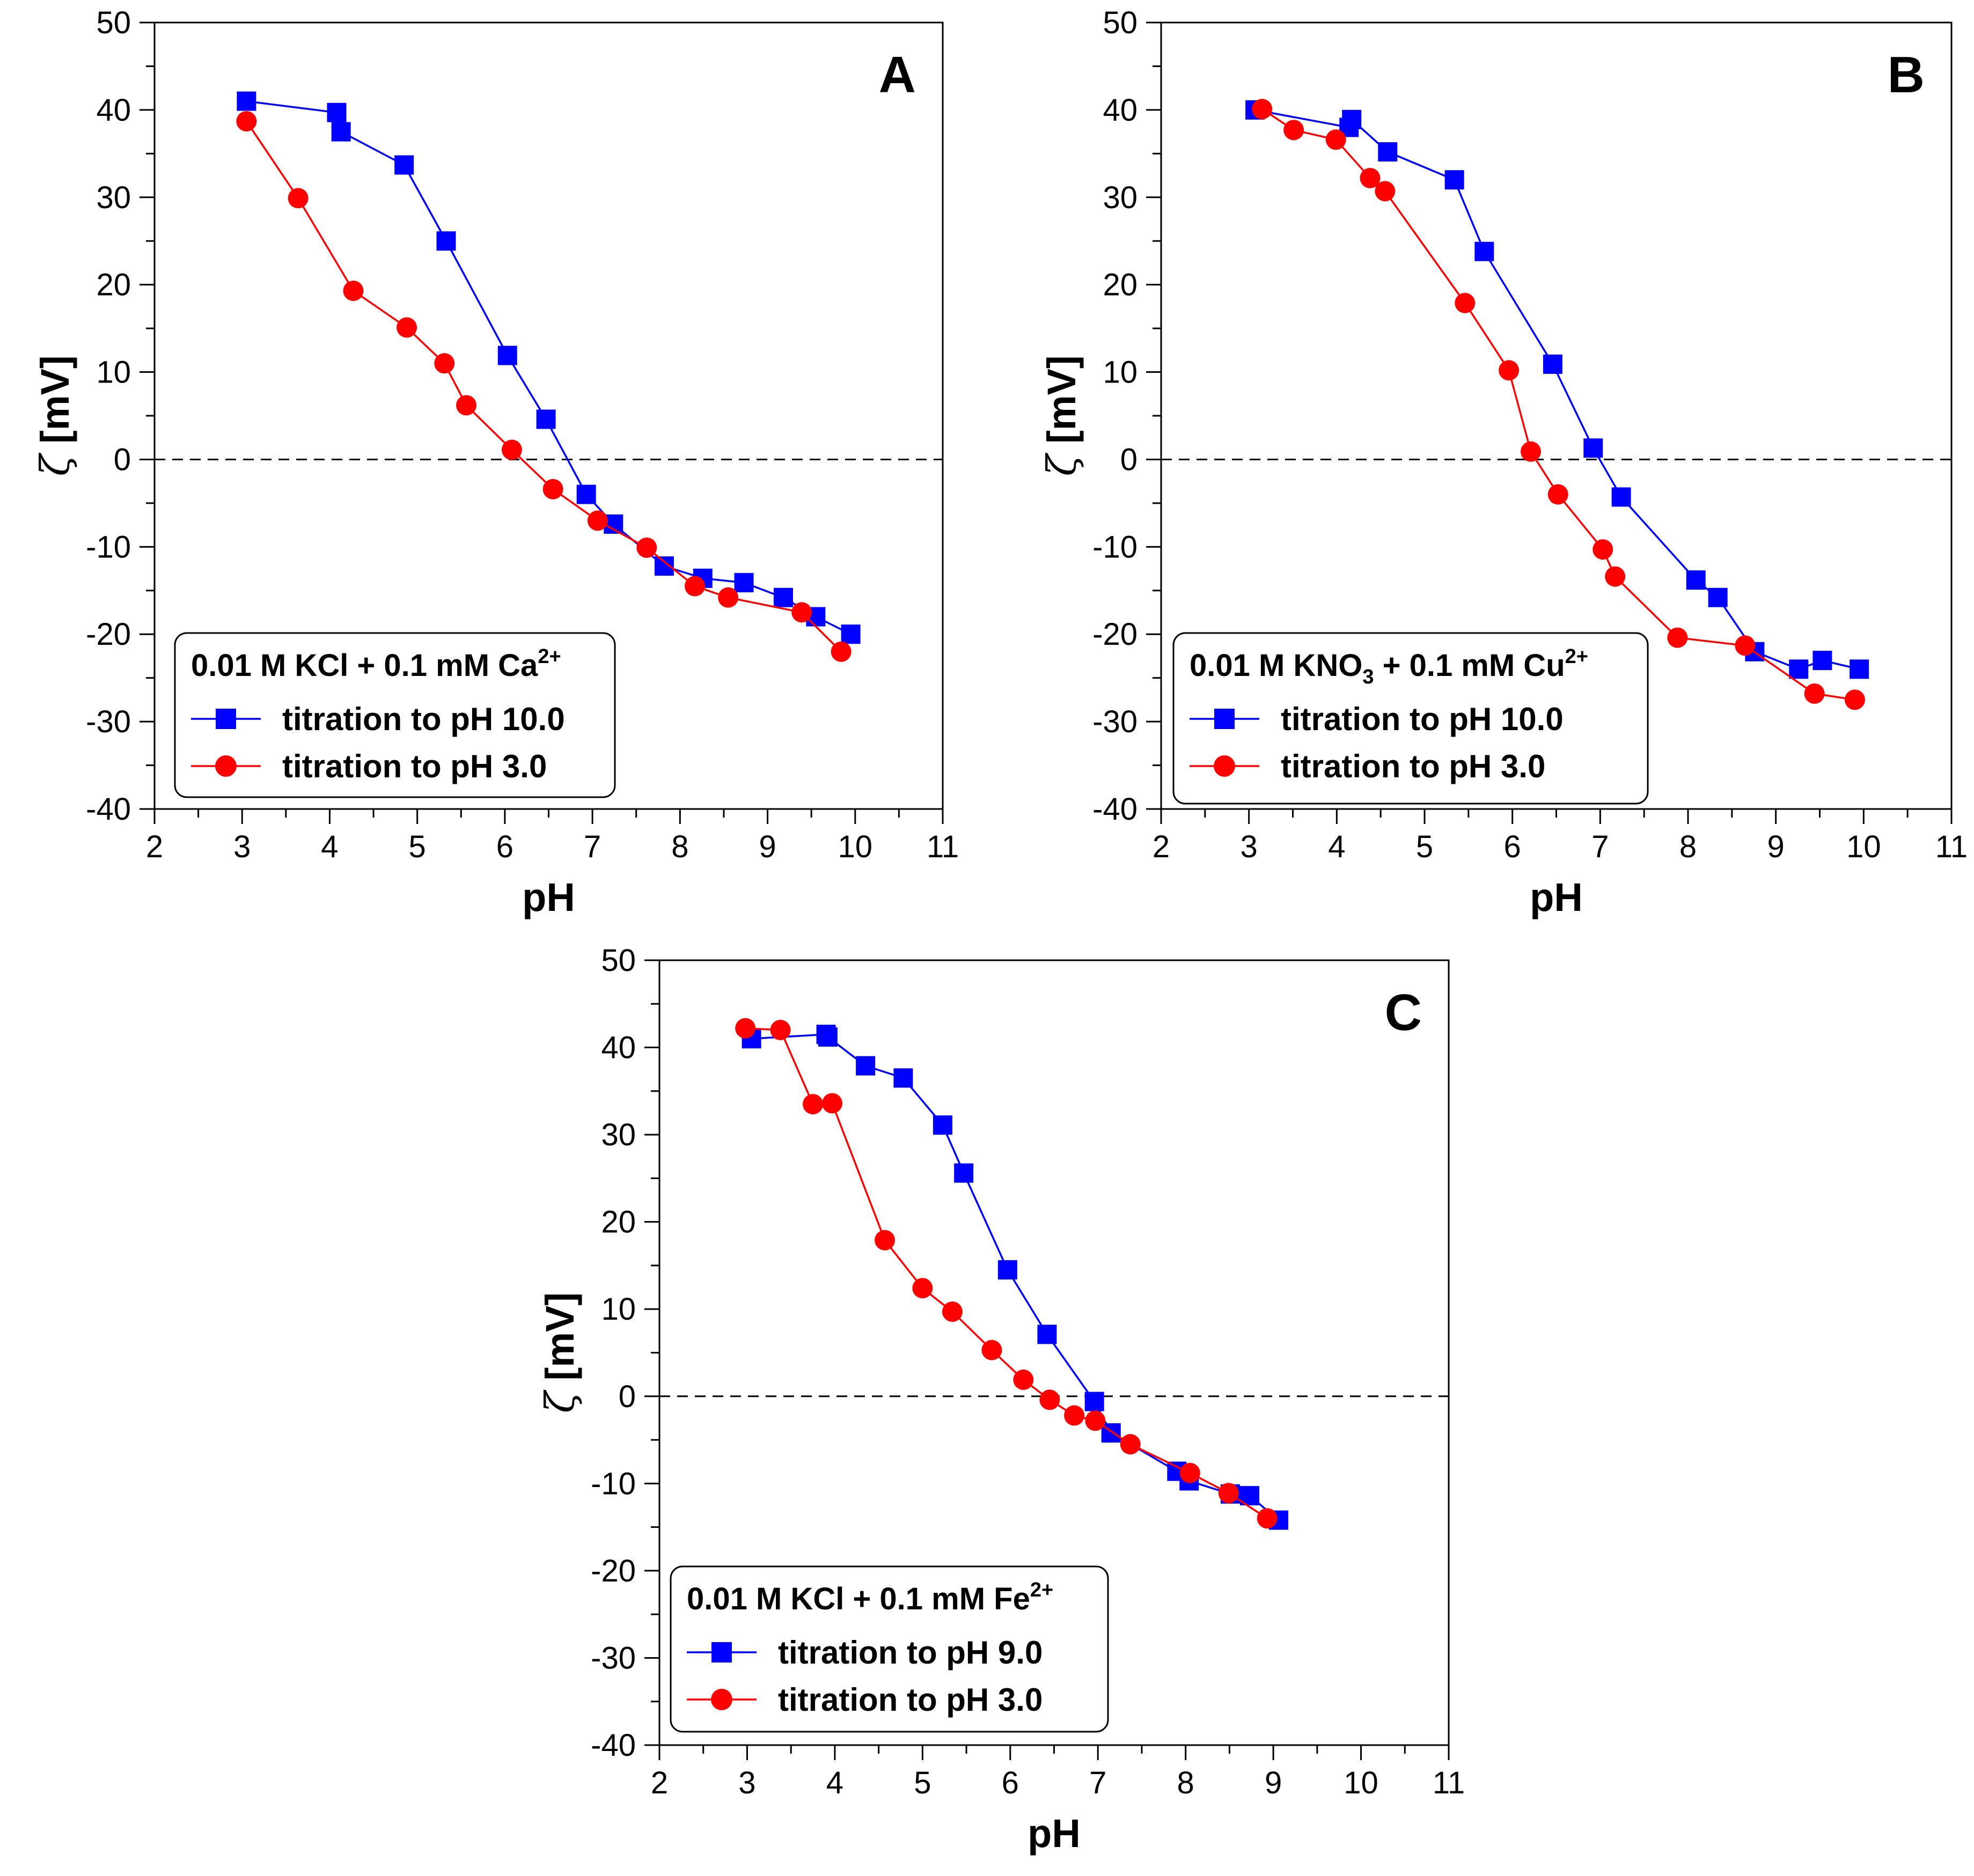  I want to click on x-tick-label: 2, so click(1162, 847).